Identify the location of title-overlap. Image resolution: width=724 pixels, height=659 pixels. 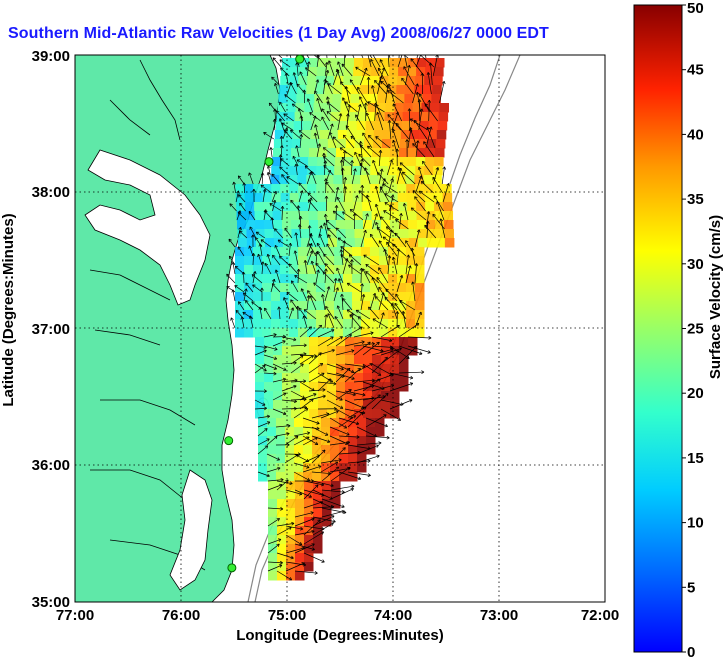
(613, 33).